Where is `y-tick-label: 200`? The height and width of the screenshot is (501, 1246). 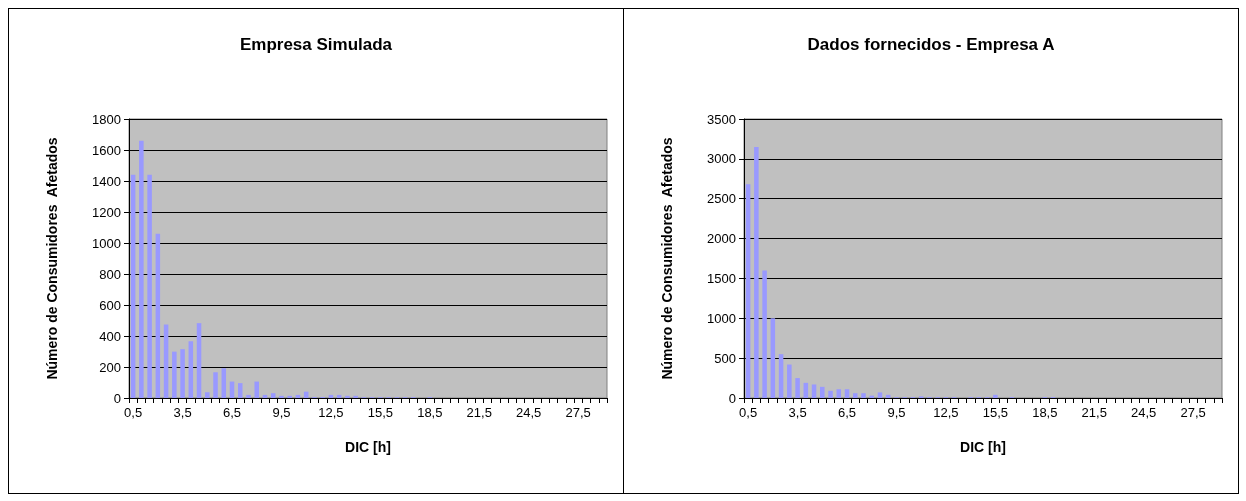
y-tick-label: 200 is located at coordinates (110, 367).